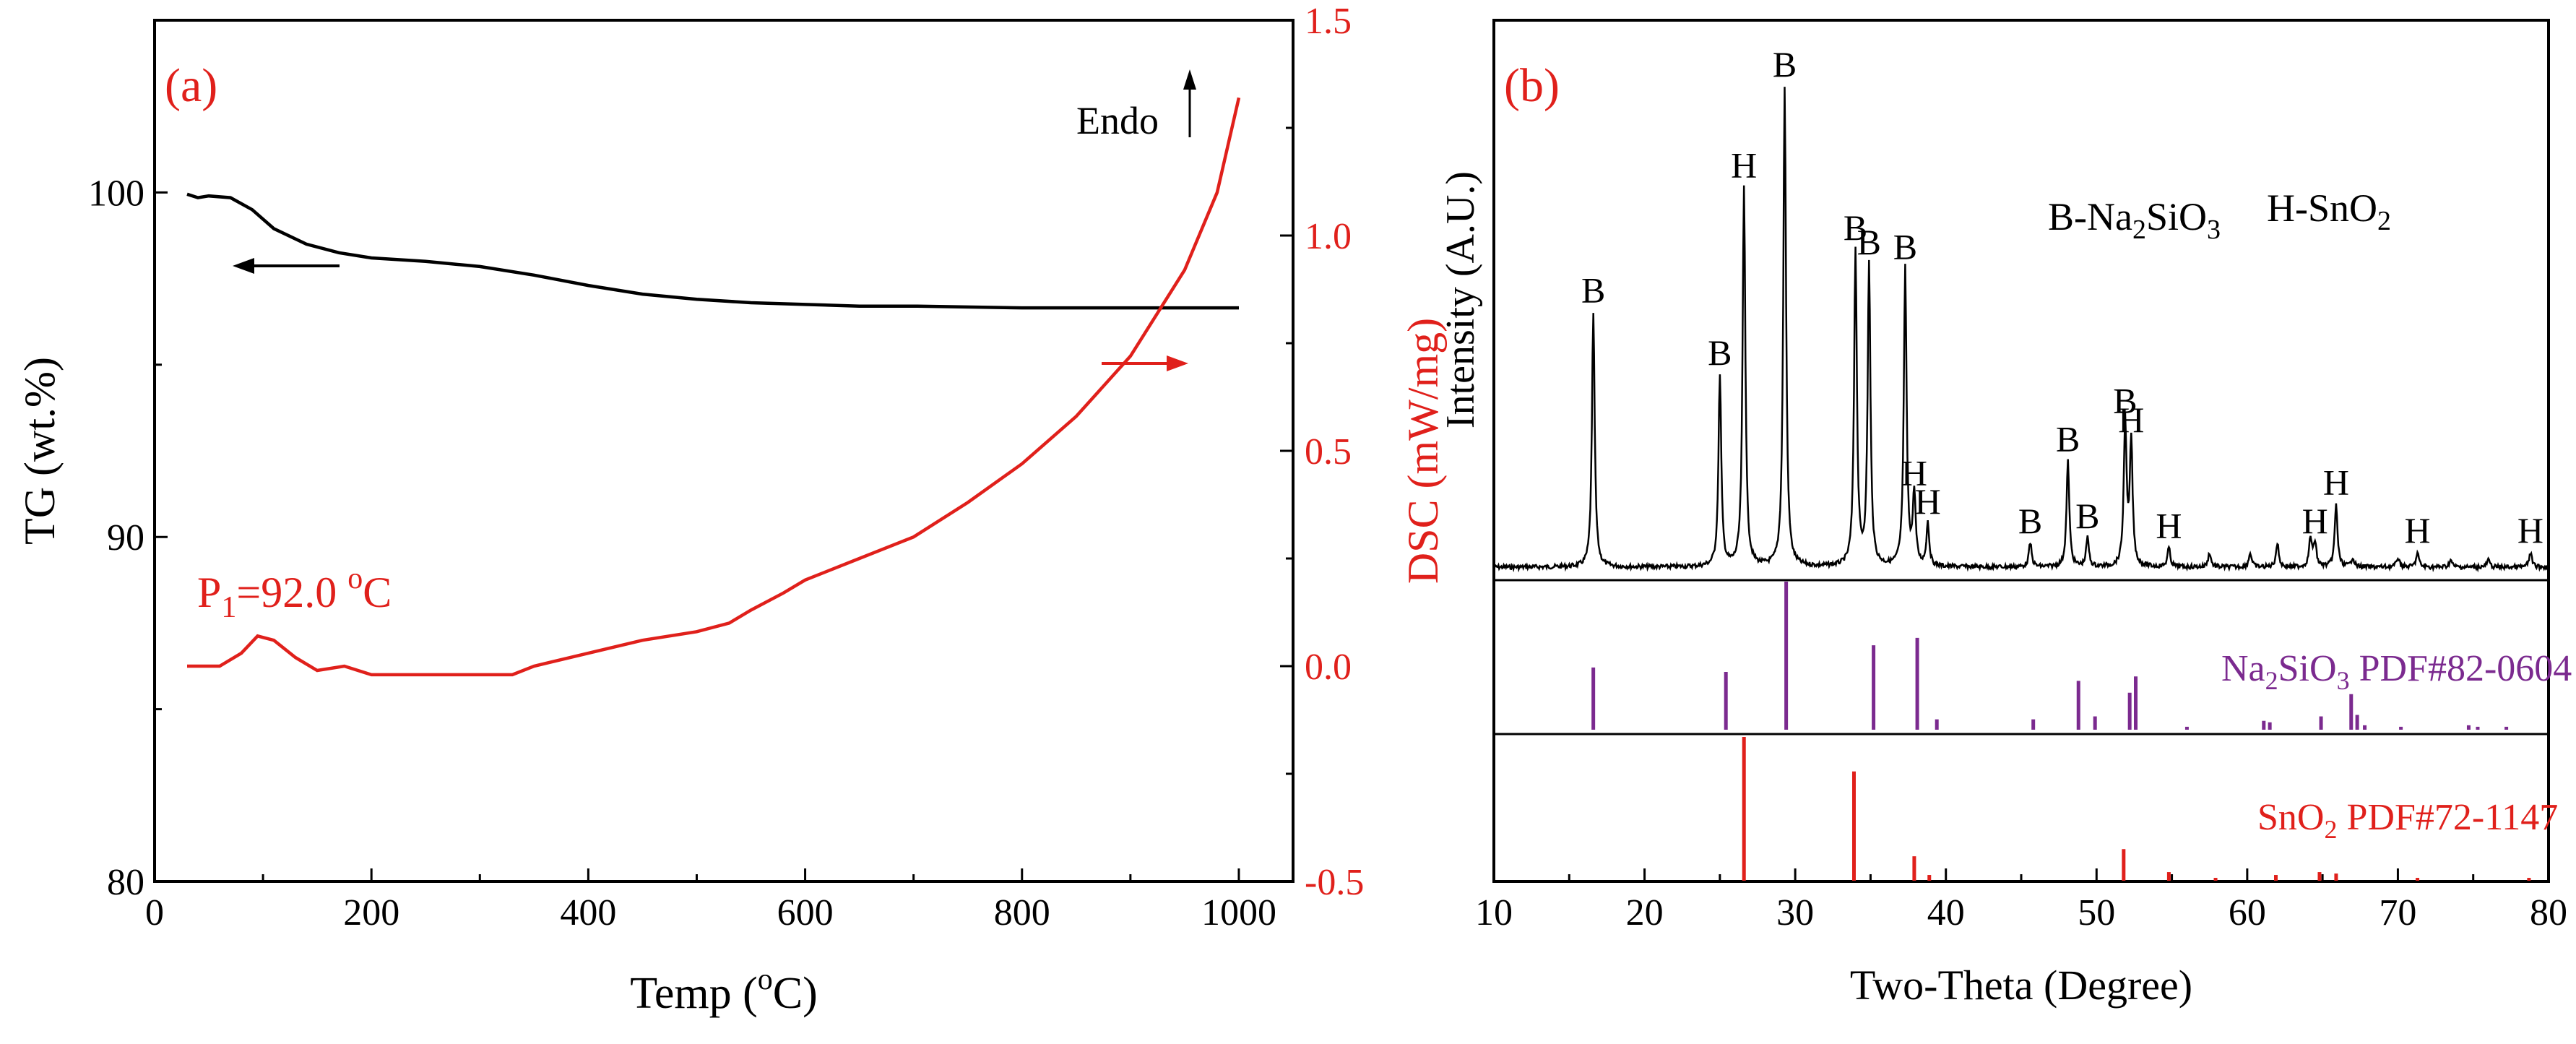 This screenshot has width=2576, height=1044. I want to click on na2sio3-reference-sticks, so click(2050, 656).